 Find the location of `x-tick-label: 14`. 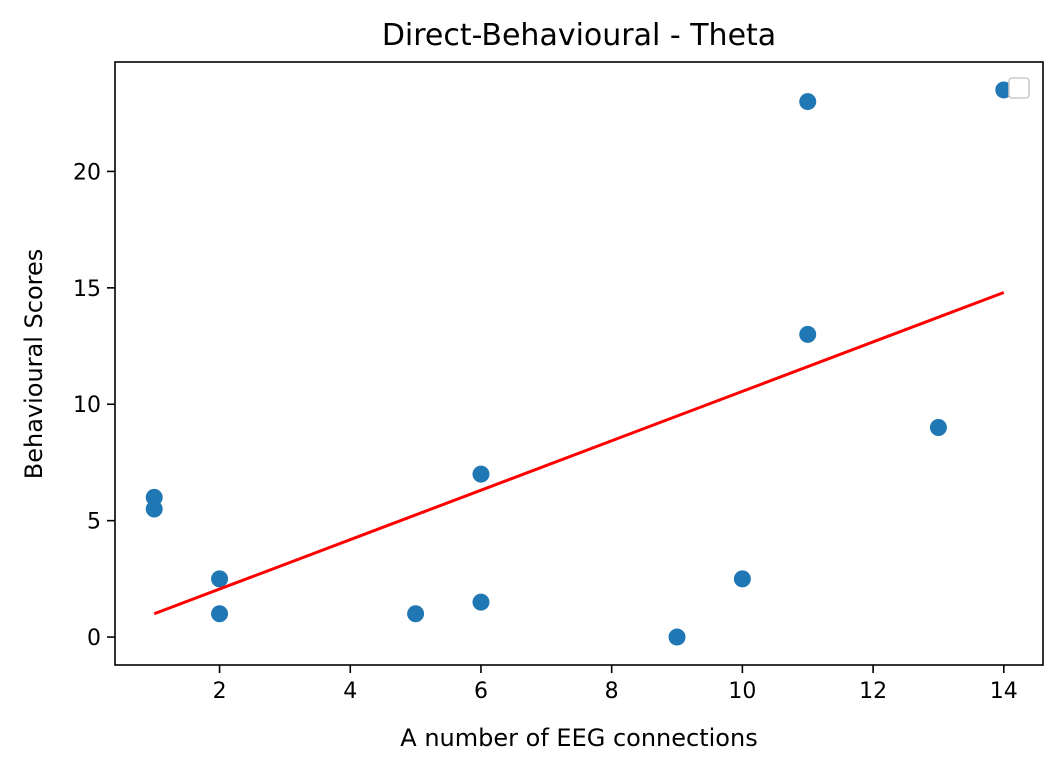

x-tick-label: 14 is located at coordinates (1004, 691).